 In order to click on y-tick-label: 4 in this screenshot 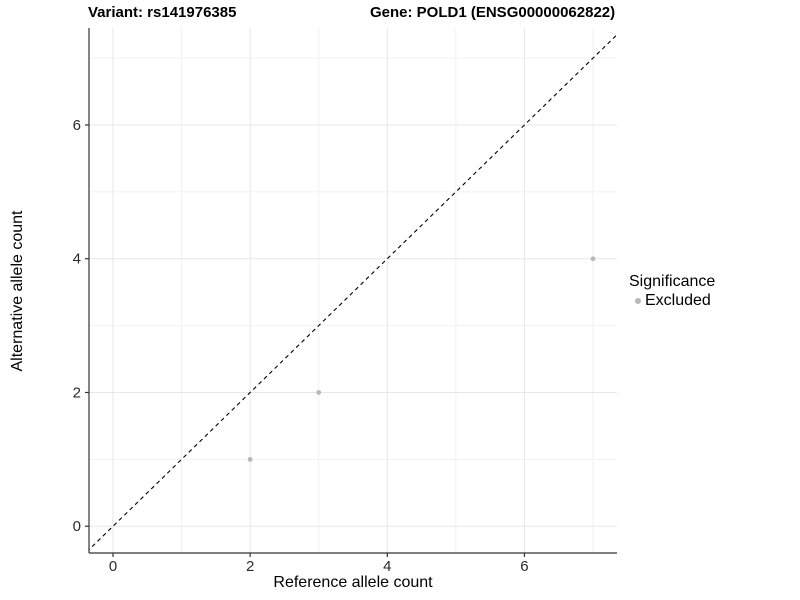, I will do `click(77, 259)`.